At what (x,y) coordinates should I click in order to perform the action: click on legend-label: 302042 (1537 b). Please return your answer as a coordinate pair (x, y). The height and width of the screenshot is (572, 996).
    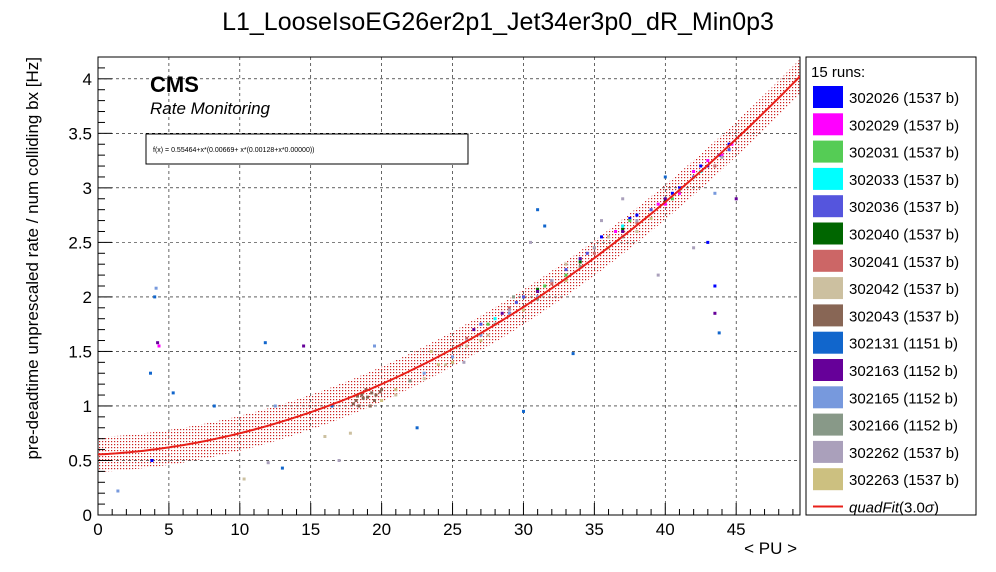
    Looking at the image, I should click on (904, 289).